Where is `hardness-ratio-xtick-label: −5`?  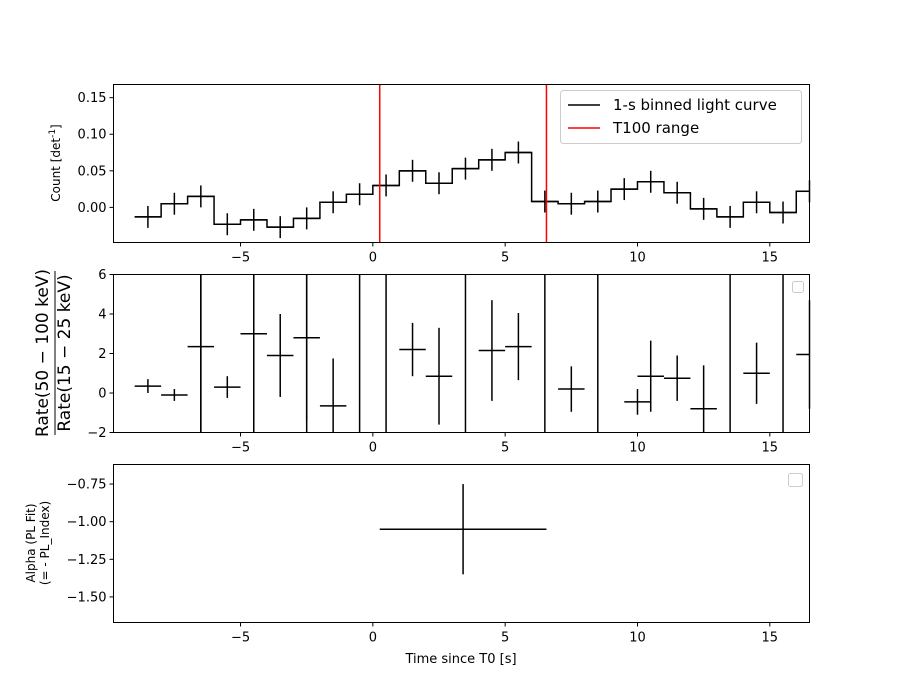 hardness-ratio-xtick-label: −5 is located at coordinates (240, 448).